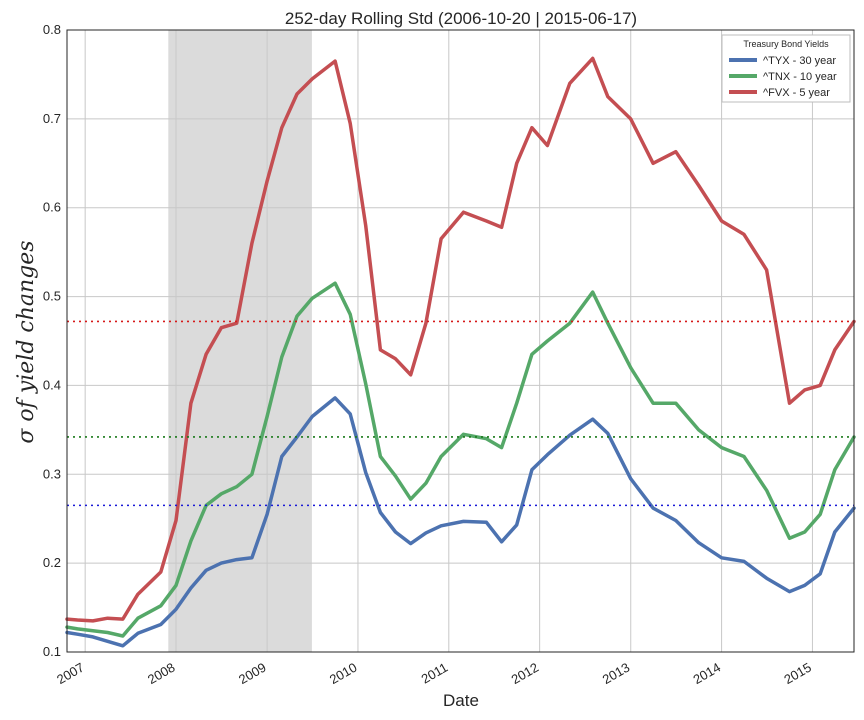  Describe the element at coordinates (52, 118) in the screenshot. I see `y-tick-label: 0.7` at that location.